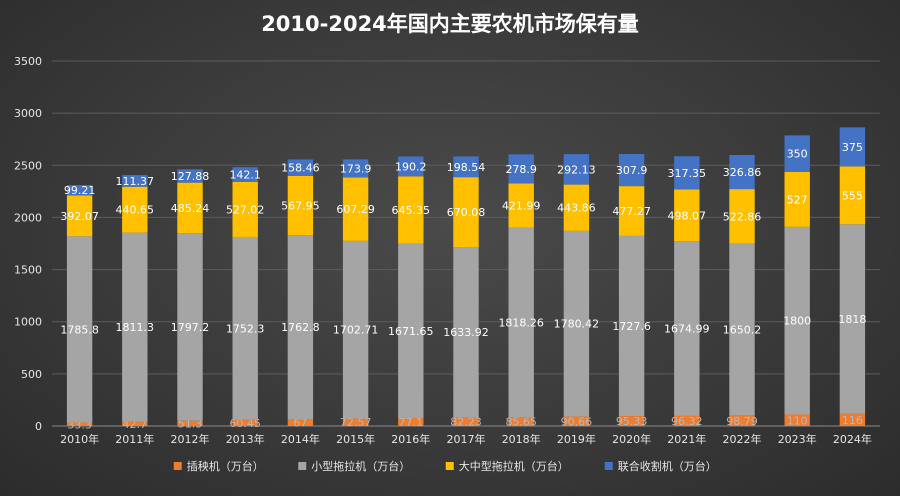 This screenshot has height=496, width=900. Describe the element at coordinates (797, 199) in the screenshot. I see `data-label: 527` at that location.